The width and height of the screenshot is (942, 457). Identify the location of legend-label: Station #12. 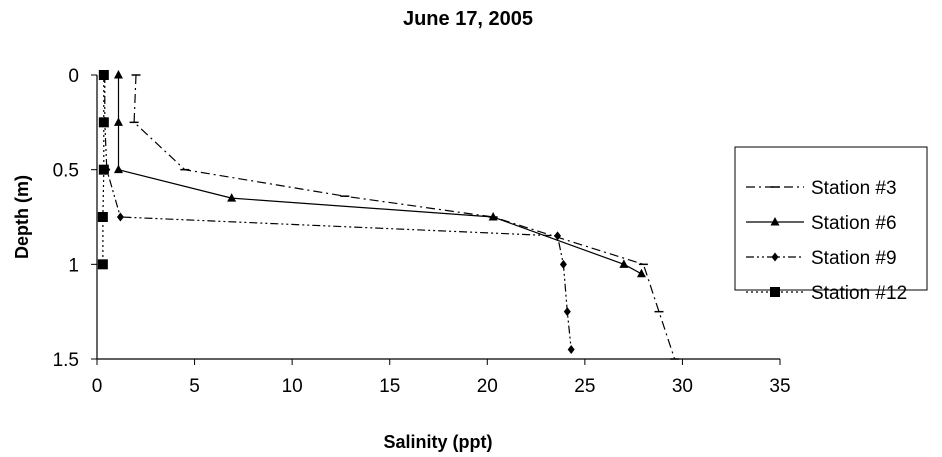
(859, 293).